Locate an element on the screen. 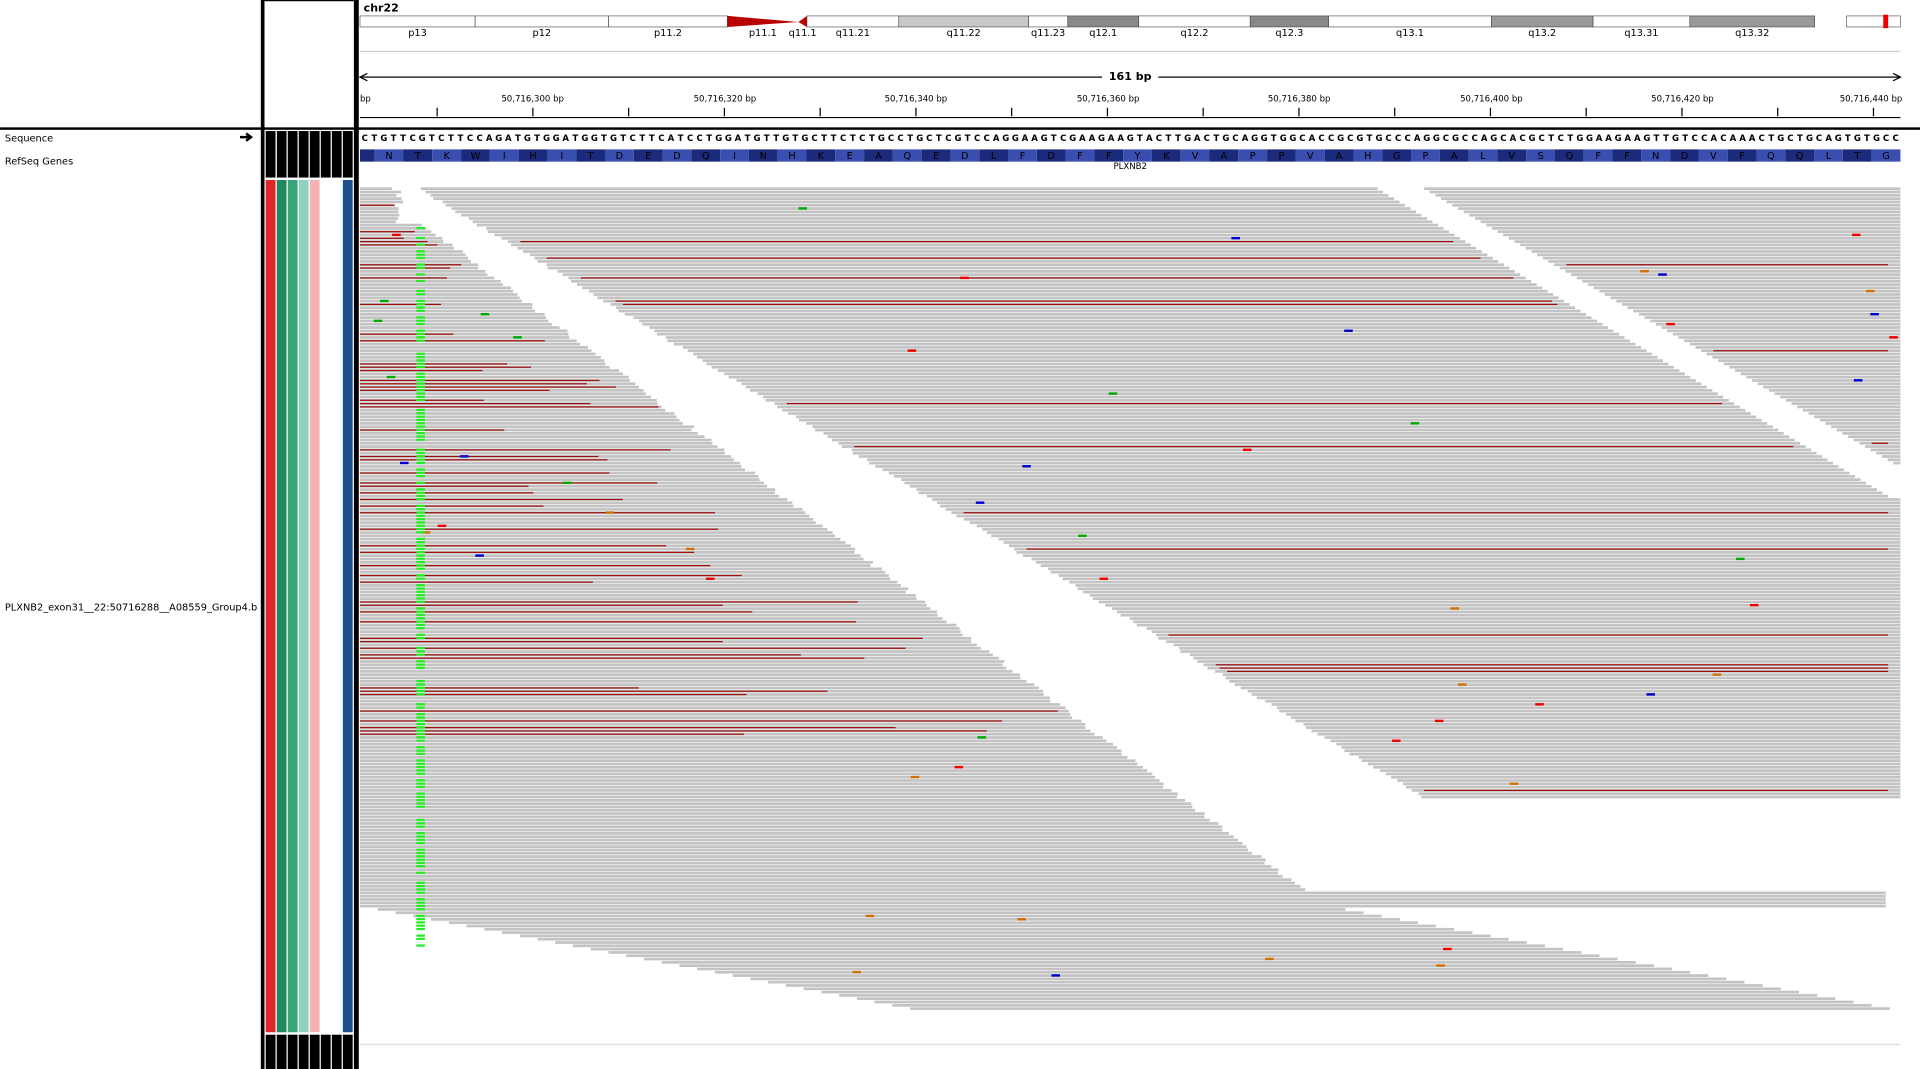 The width and height of the screenshot is (1920, 1069). track-name: Sequence is located at coordinates (29, 138).